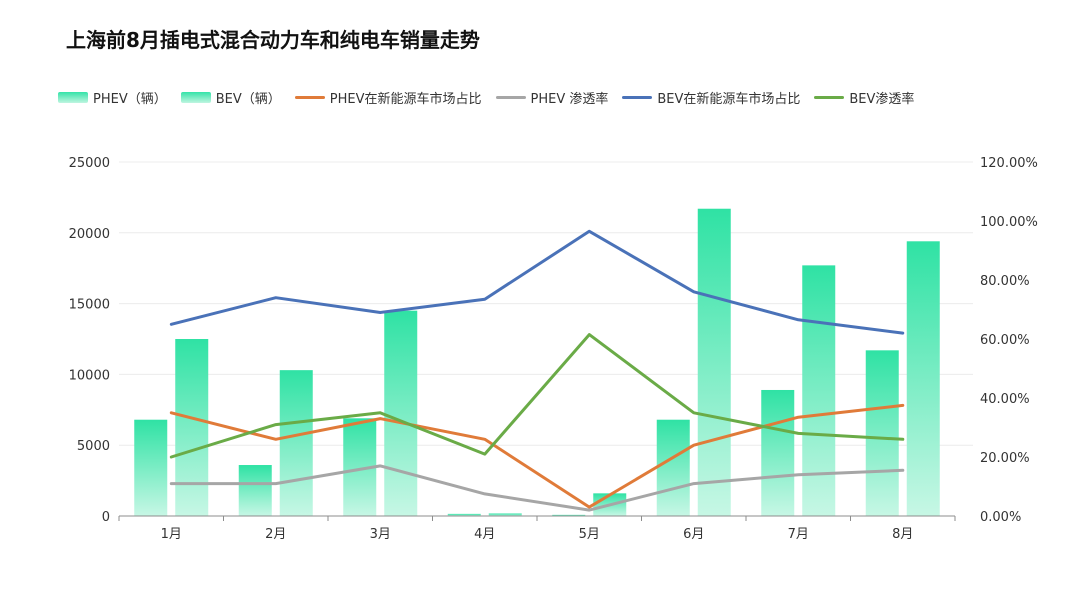 Image resolution: width=1080 pixels, height=600 pixels. What do you see at coordinates (589, 534) in the screenshot?
I see `x-tick-label: 5月` at bounding box center [589, 534].